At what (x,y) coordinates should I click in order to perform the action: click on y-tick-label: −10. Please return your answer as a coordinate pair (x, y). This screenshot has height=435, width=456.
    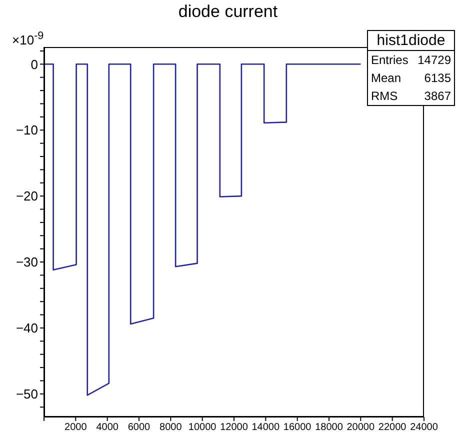
    Looking at the image, I should click on (27, 130).